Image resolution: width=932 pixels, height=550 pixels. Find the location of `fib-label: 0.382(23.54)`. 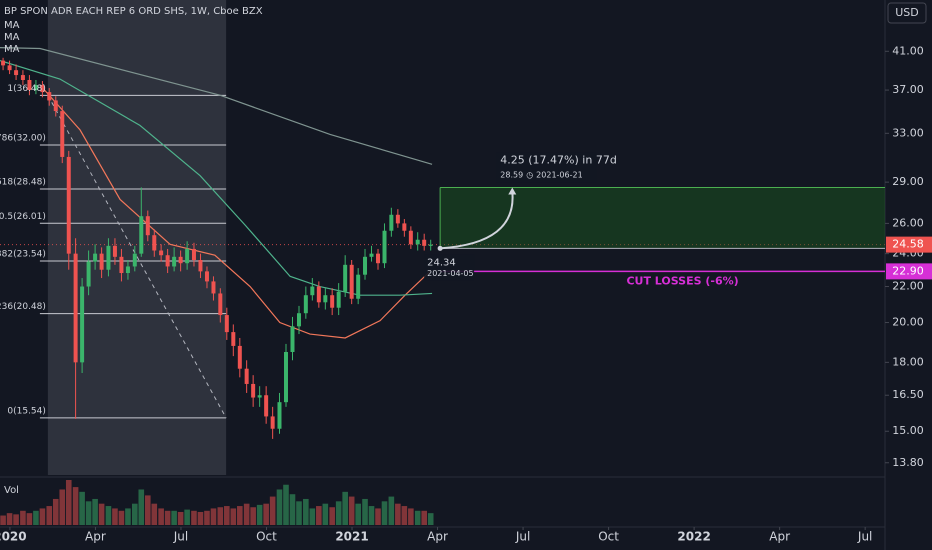

fib-label: 0.382(23.54) is located at coordinates (23, 254).